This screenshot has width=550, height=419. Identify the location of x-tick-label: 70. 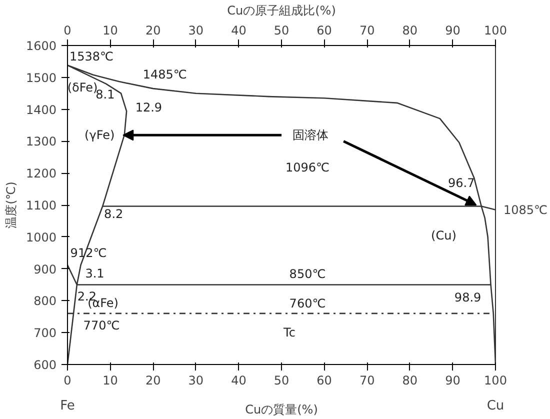
(367, 31).